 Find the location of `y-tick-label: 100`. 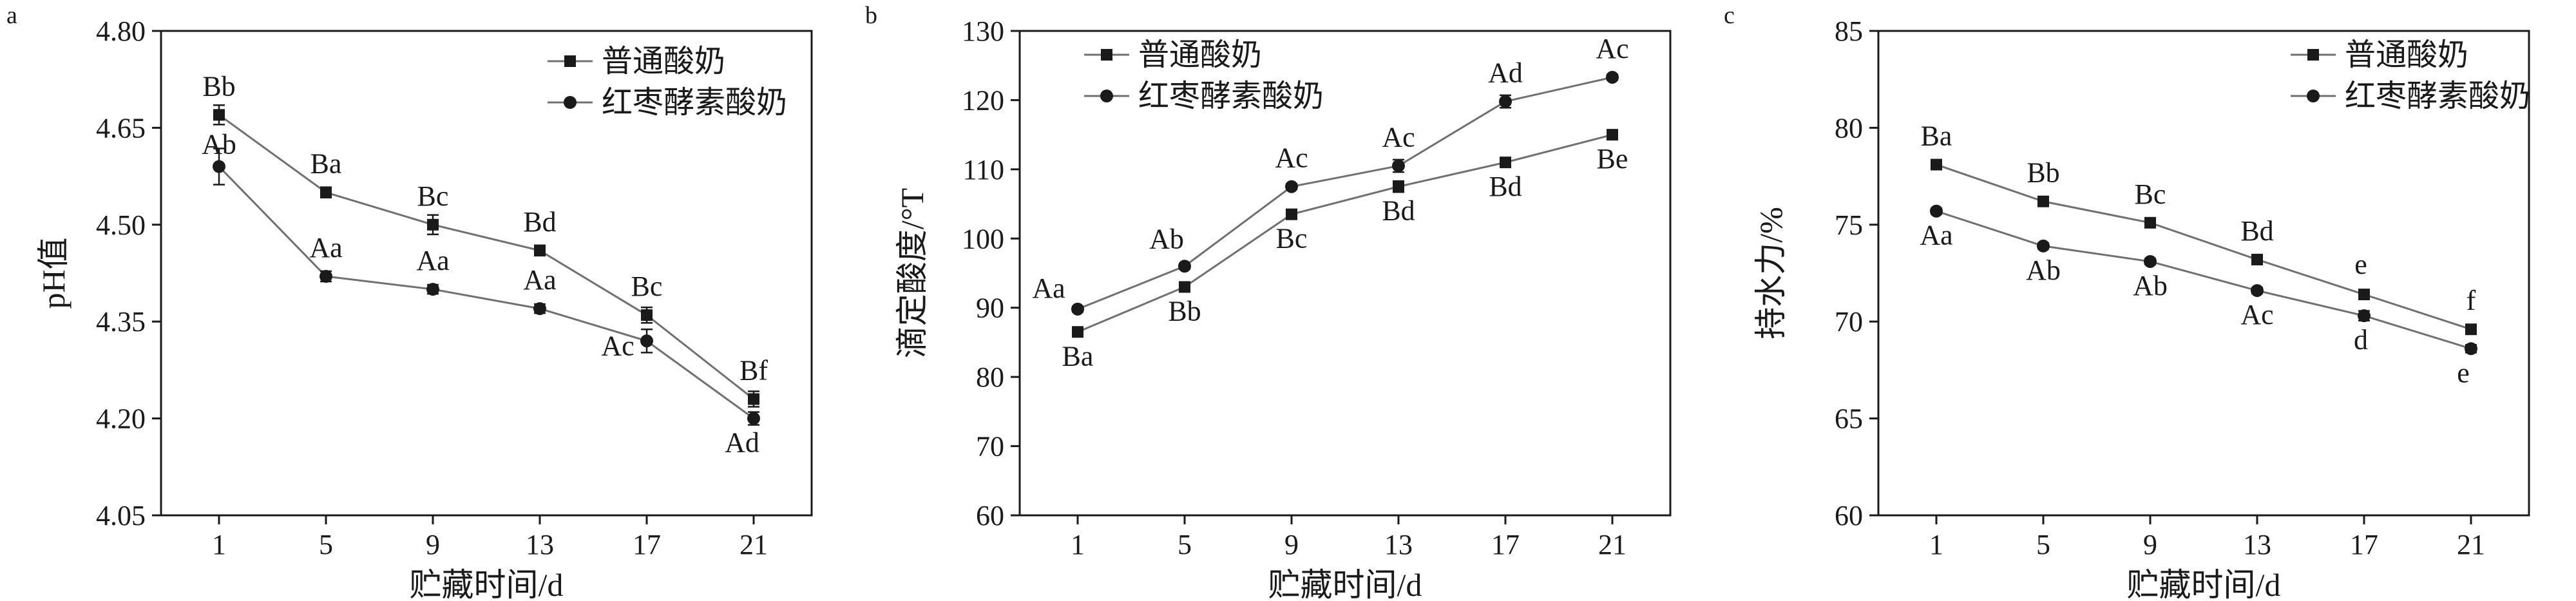

y-tick-label: 100 is located at coordinates (983, 238).